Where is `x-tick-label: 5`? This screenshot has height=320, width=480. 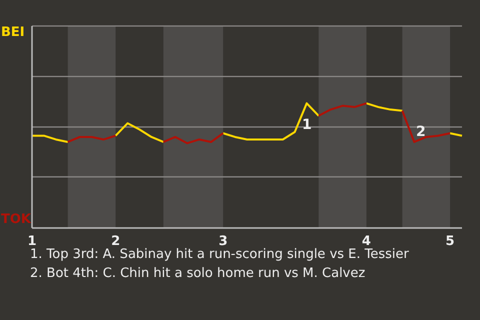 x-tick-label: 5 is located at coordinates (450, 242).